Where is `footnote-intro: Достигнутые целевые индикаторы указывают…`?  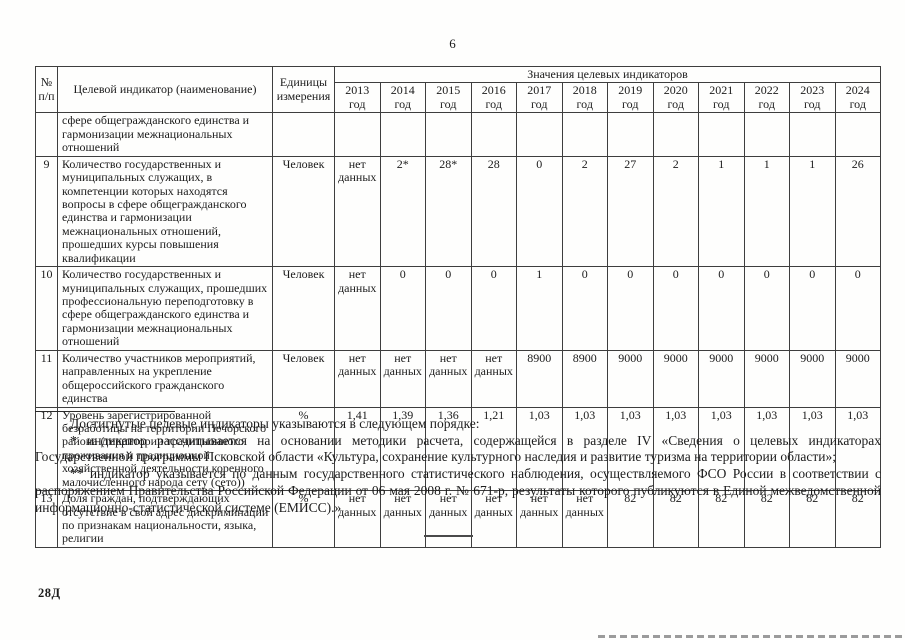
footnote-intro: Достигнутые целевые индикаторы указывают… is located at coordinates (275, 423).